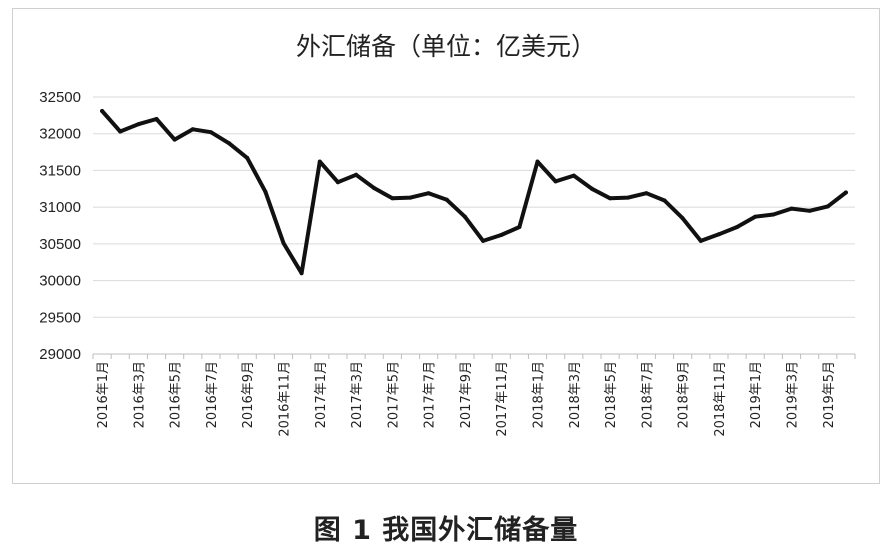 The width and height of the screenshot is (892, 553). Describe the element at coordinates (575, 394) in the screenshot. I see `x-tick-label: 2018年3月` at that location.